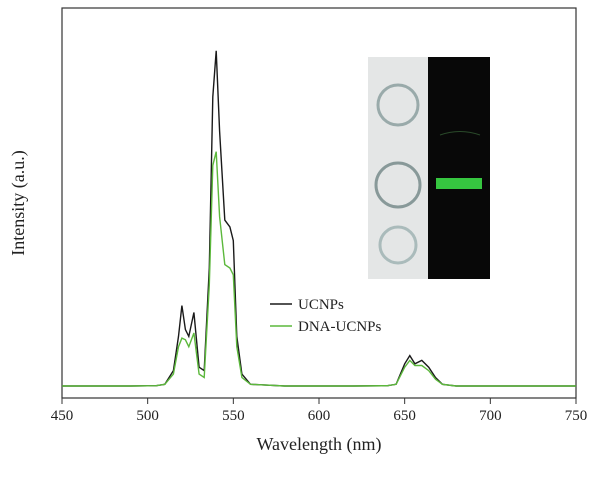  Describe the element at coordinates (460, 133) in the screenshot. I see `meniscus` at that location.